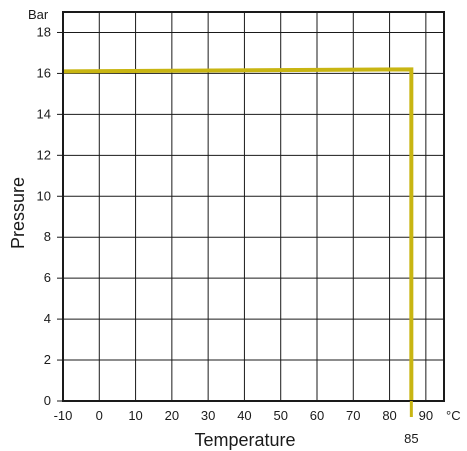  I want to click on x-tick-label: 20, so click(172, 415).